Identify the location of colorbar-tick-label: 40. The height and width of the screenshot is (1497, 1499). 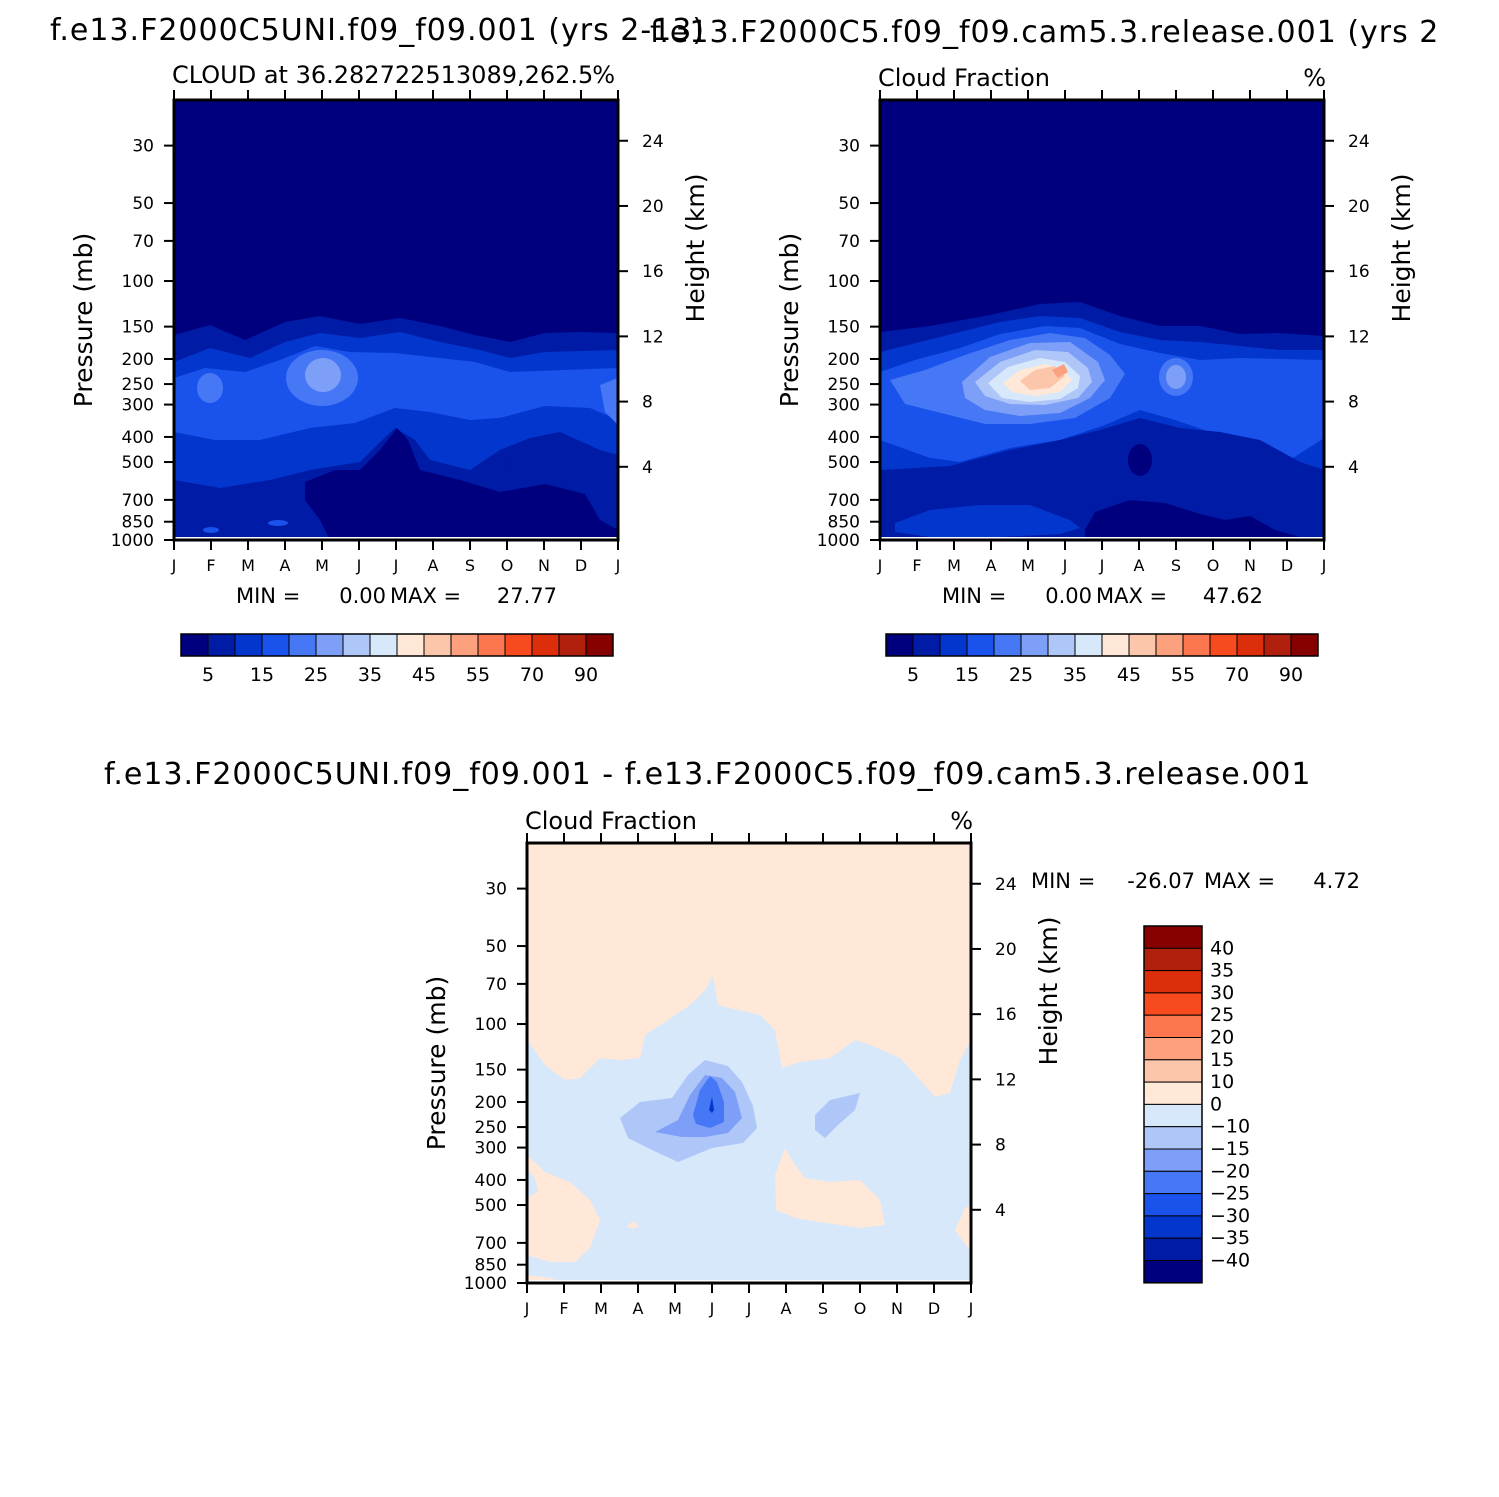
(1222, 948).